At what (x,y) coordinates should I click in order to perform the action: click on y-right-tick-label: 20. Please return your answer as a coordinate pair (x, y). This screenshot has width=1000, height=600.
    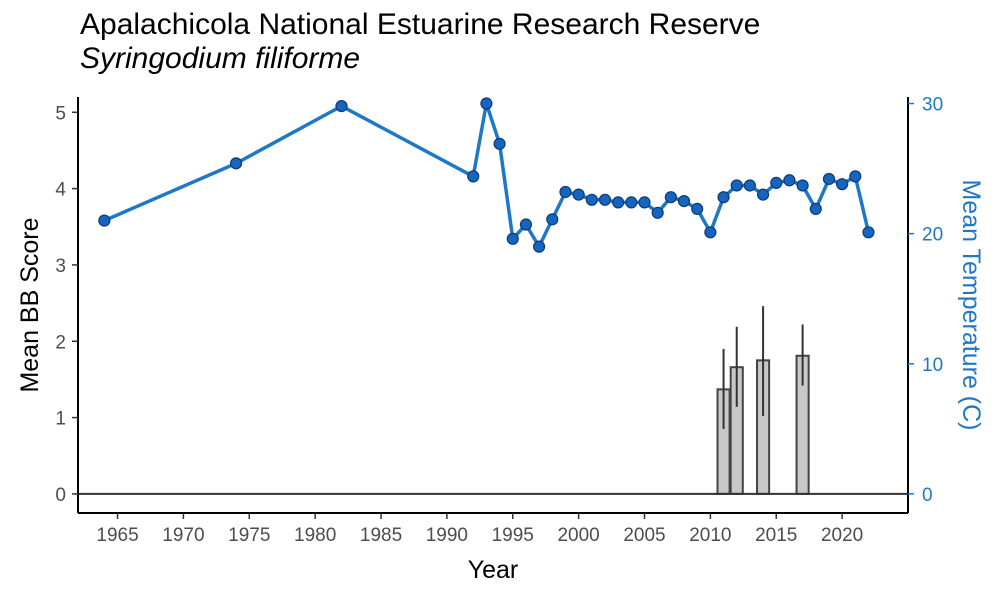
    Looking at the image, I should click on (932, 235).